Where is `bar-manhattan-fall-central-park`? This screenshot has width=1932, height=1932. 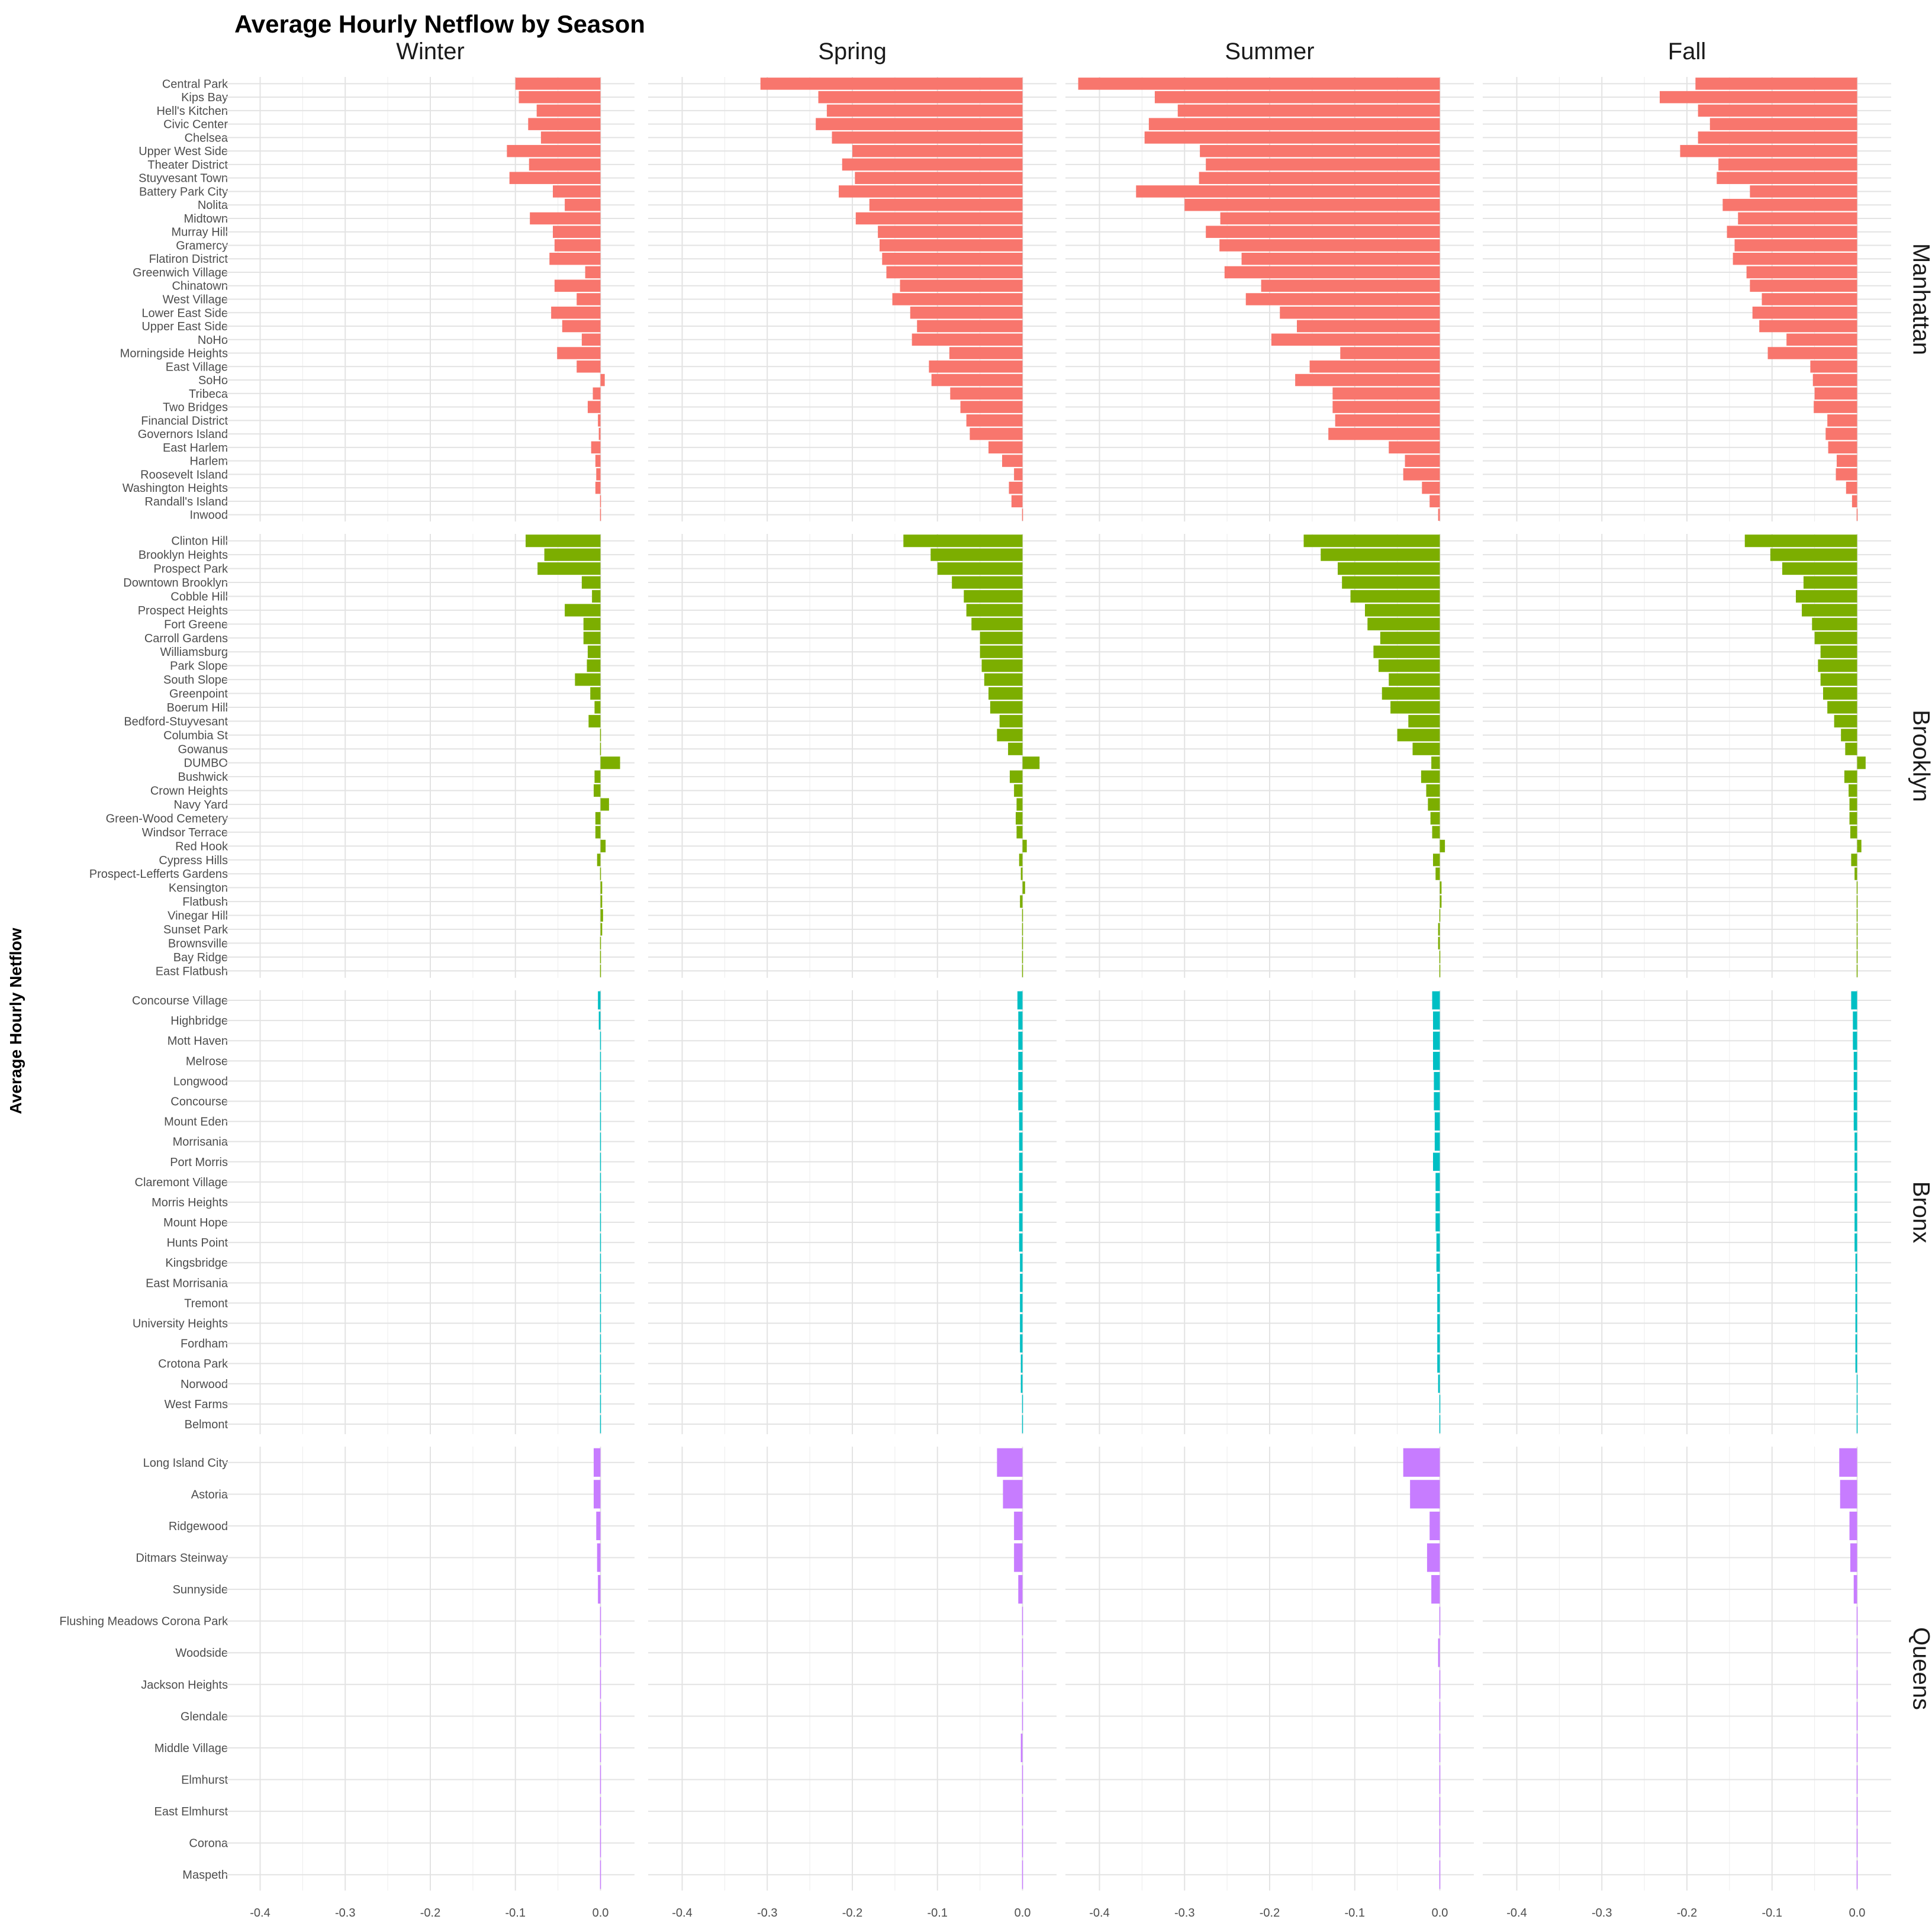
bar-manhattan-fall-central-park is located at coordinates (1776, 84).